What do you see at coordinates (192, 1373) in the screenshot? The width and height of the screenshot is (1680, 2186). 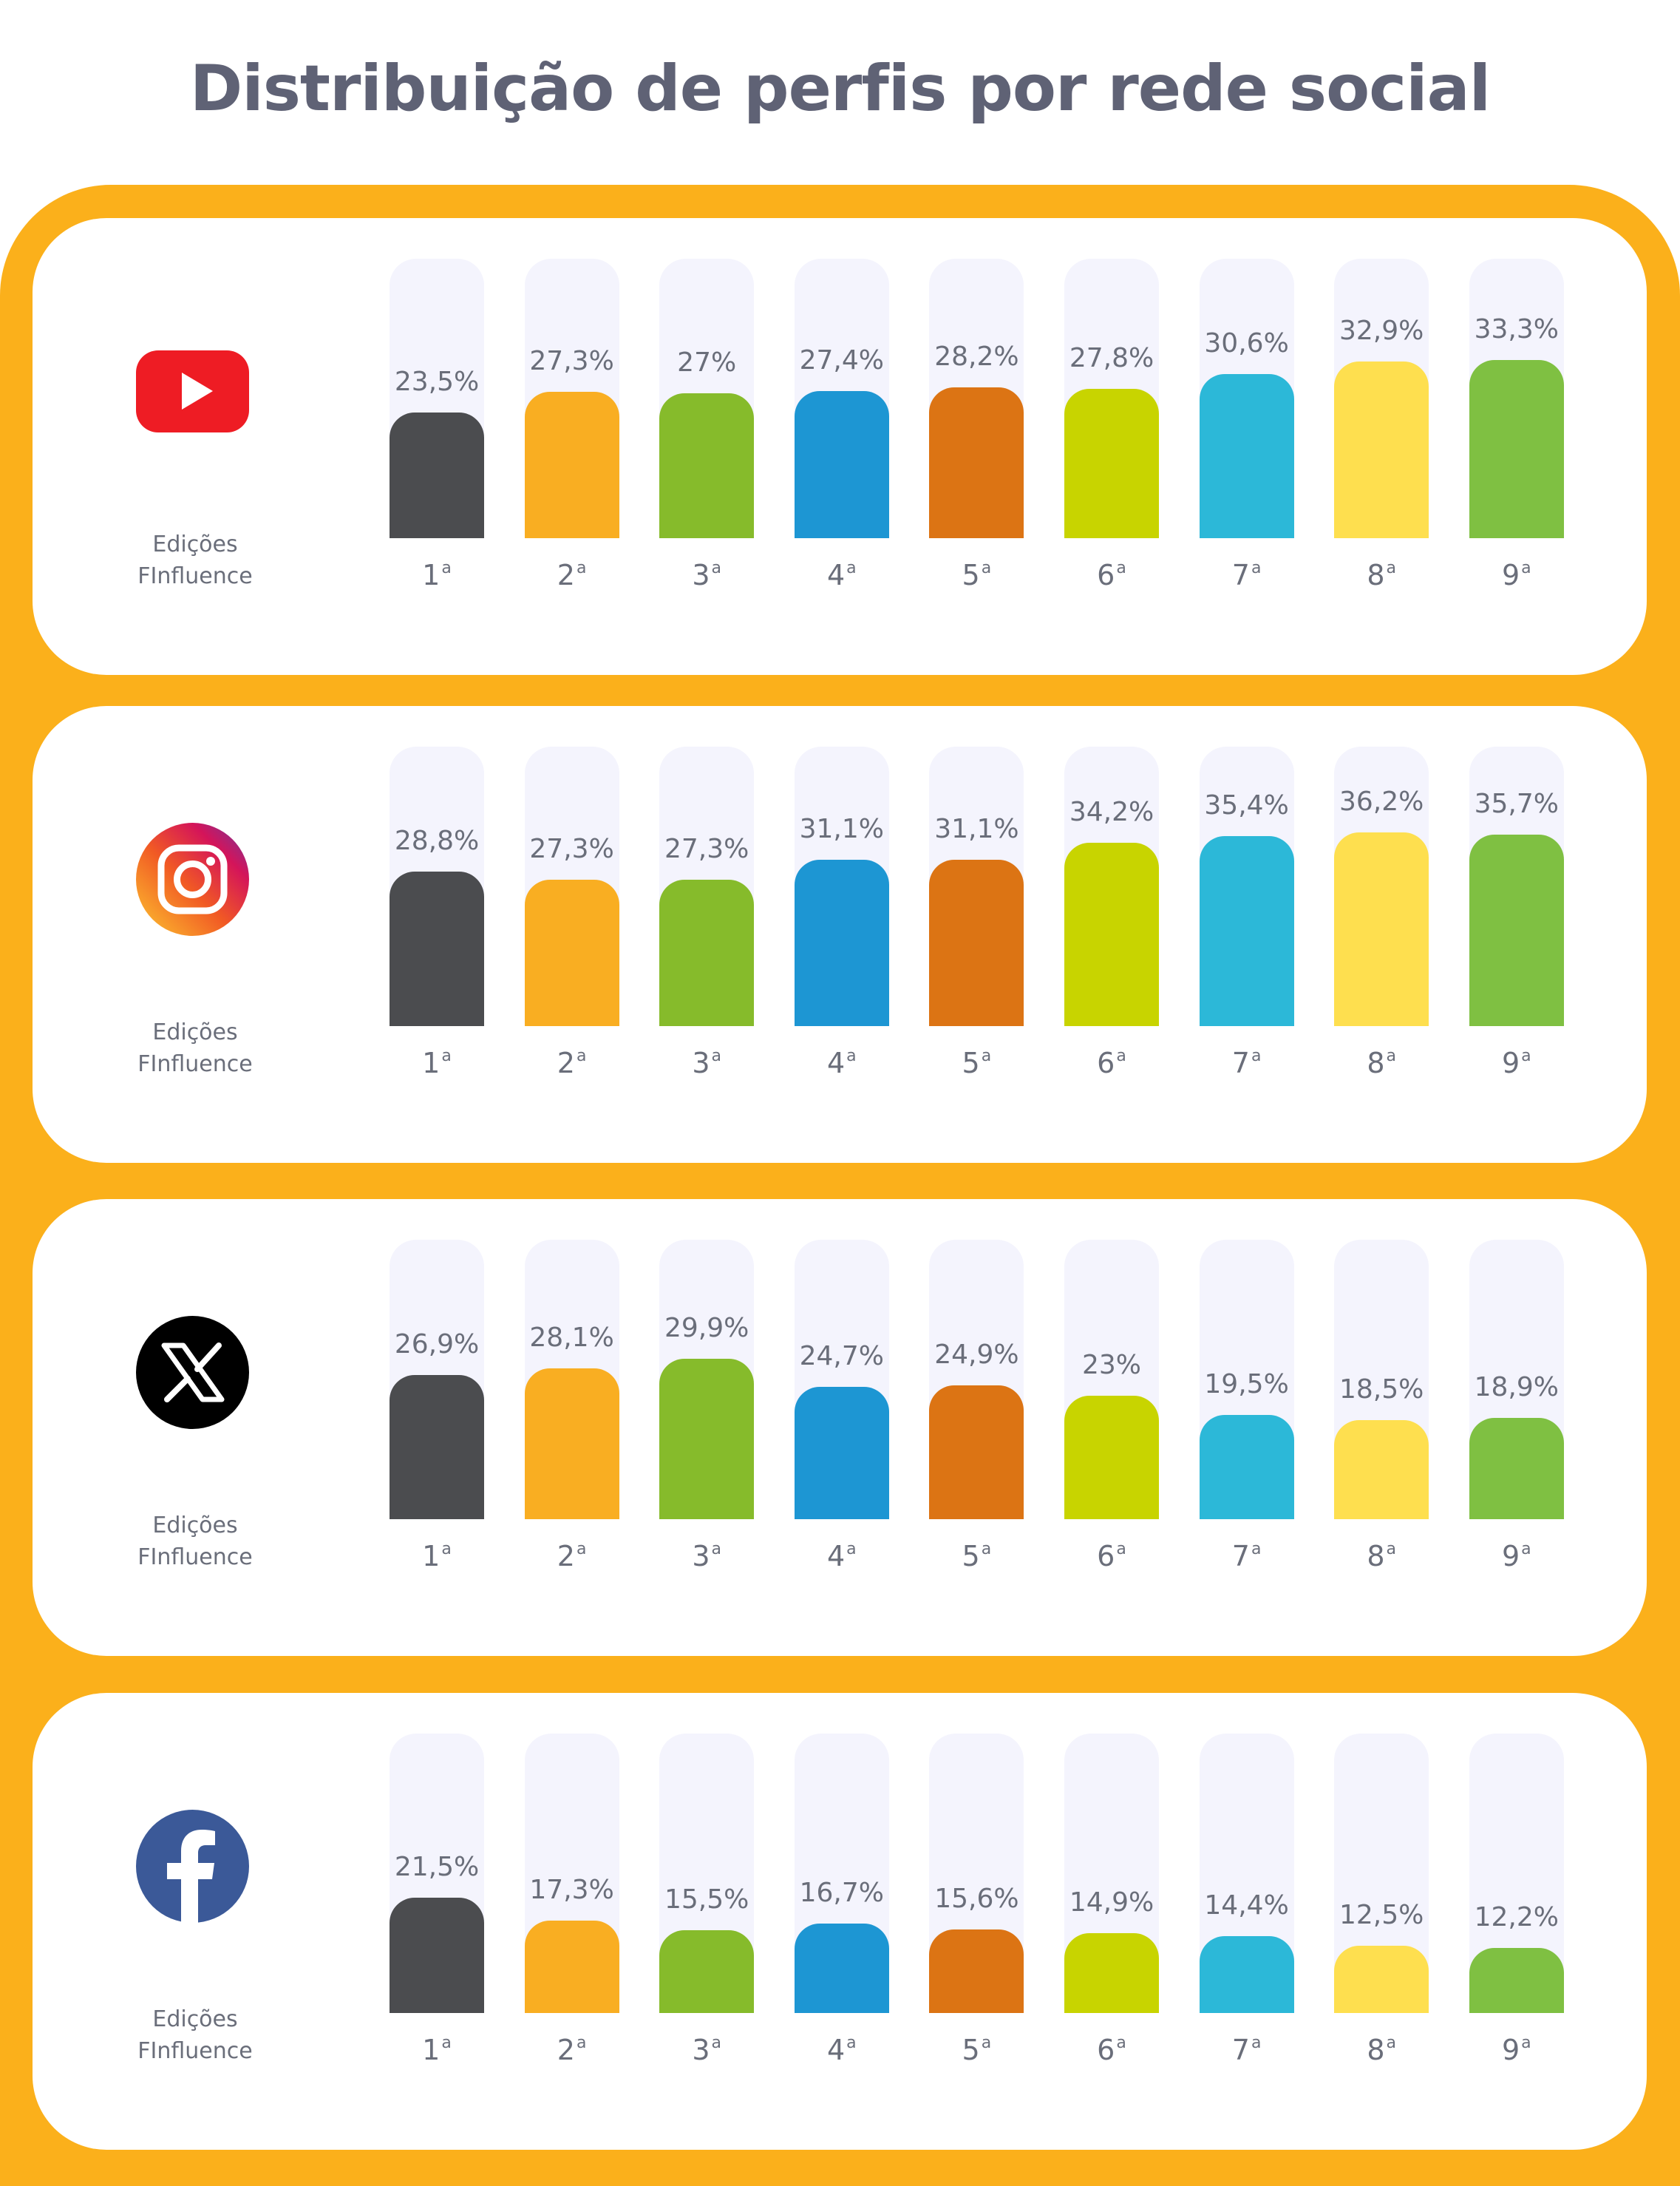 I see `x-icon` at bounding box center [192, 1373].